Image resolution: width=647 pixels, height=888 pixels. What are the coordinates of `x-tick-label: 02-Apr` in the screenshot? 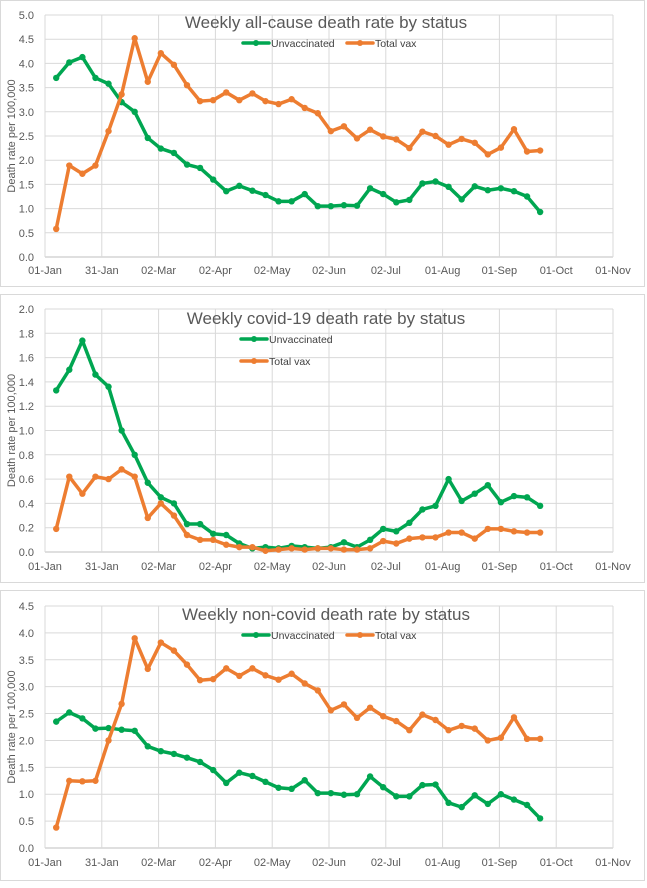 It's located at (215, 567).